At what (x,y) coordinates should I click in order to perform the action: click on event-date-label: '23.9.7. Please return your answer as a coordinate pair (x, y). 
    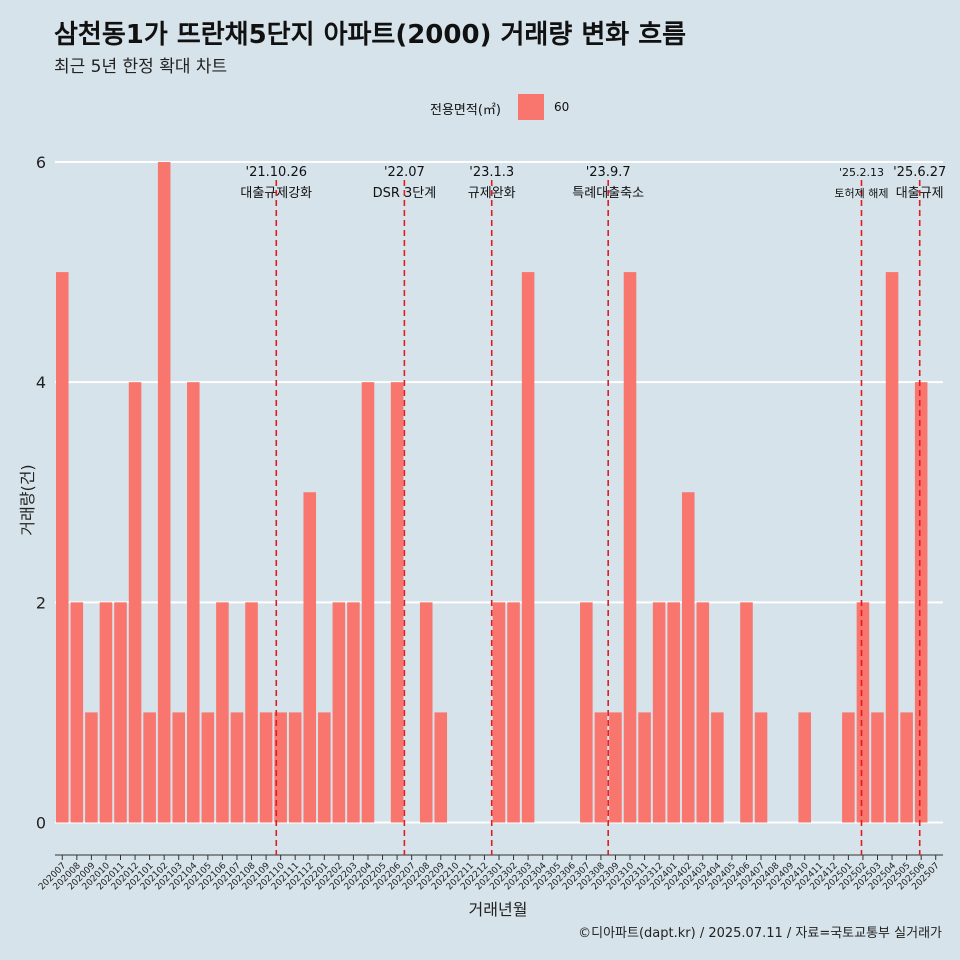
    Looking at the image, I should click on (608, 172).